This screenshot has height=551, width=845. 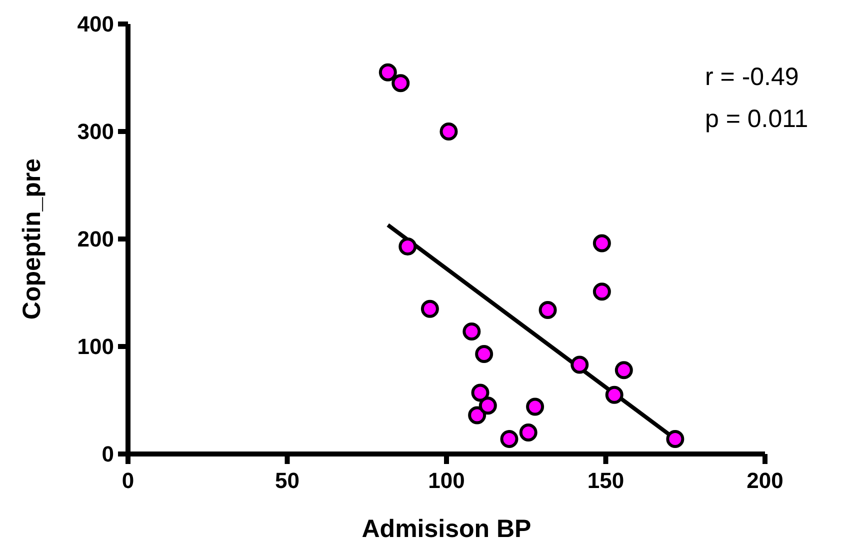 I want to click on y-tick-label: 300, so click(x=95, y=131).